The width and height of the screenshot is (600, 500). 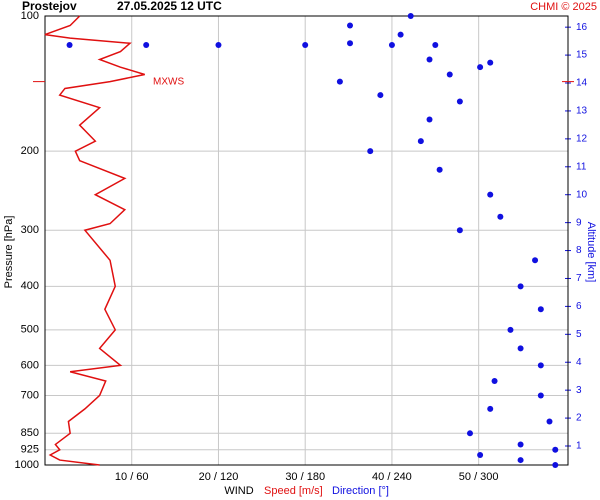 I want to click on y-tick-label: 100, so click(x=30, y=16).